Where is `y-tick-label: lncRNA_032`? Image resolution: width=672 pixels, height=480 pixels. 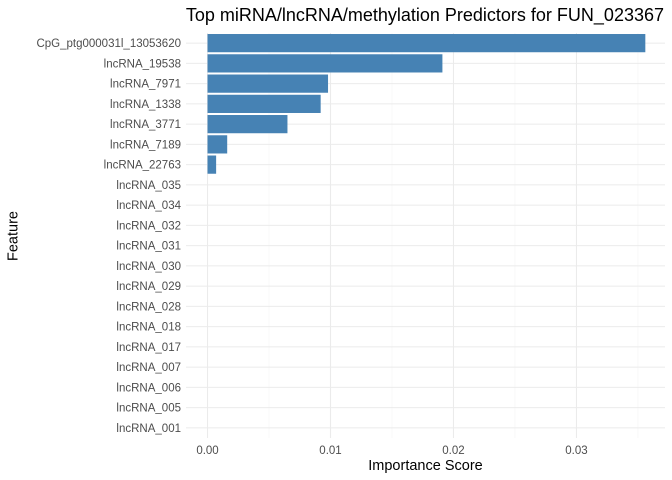 y-tick-label: lncRNA_032 is located at coordinates (148, 226).